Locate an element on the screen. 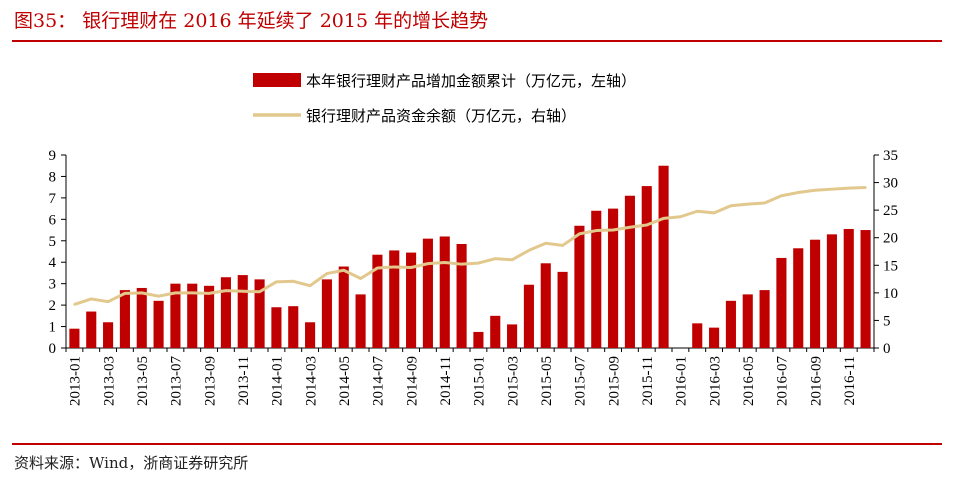 This screenshot has width=956, height=482. right-tick-label: 15 is located at coordinates (890, 266).